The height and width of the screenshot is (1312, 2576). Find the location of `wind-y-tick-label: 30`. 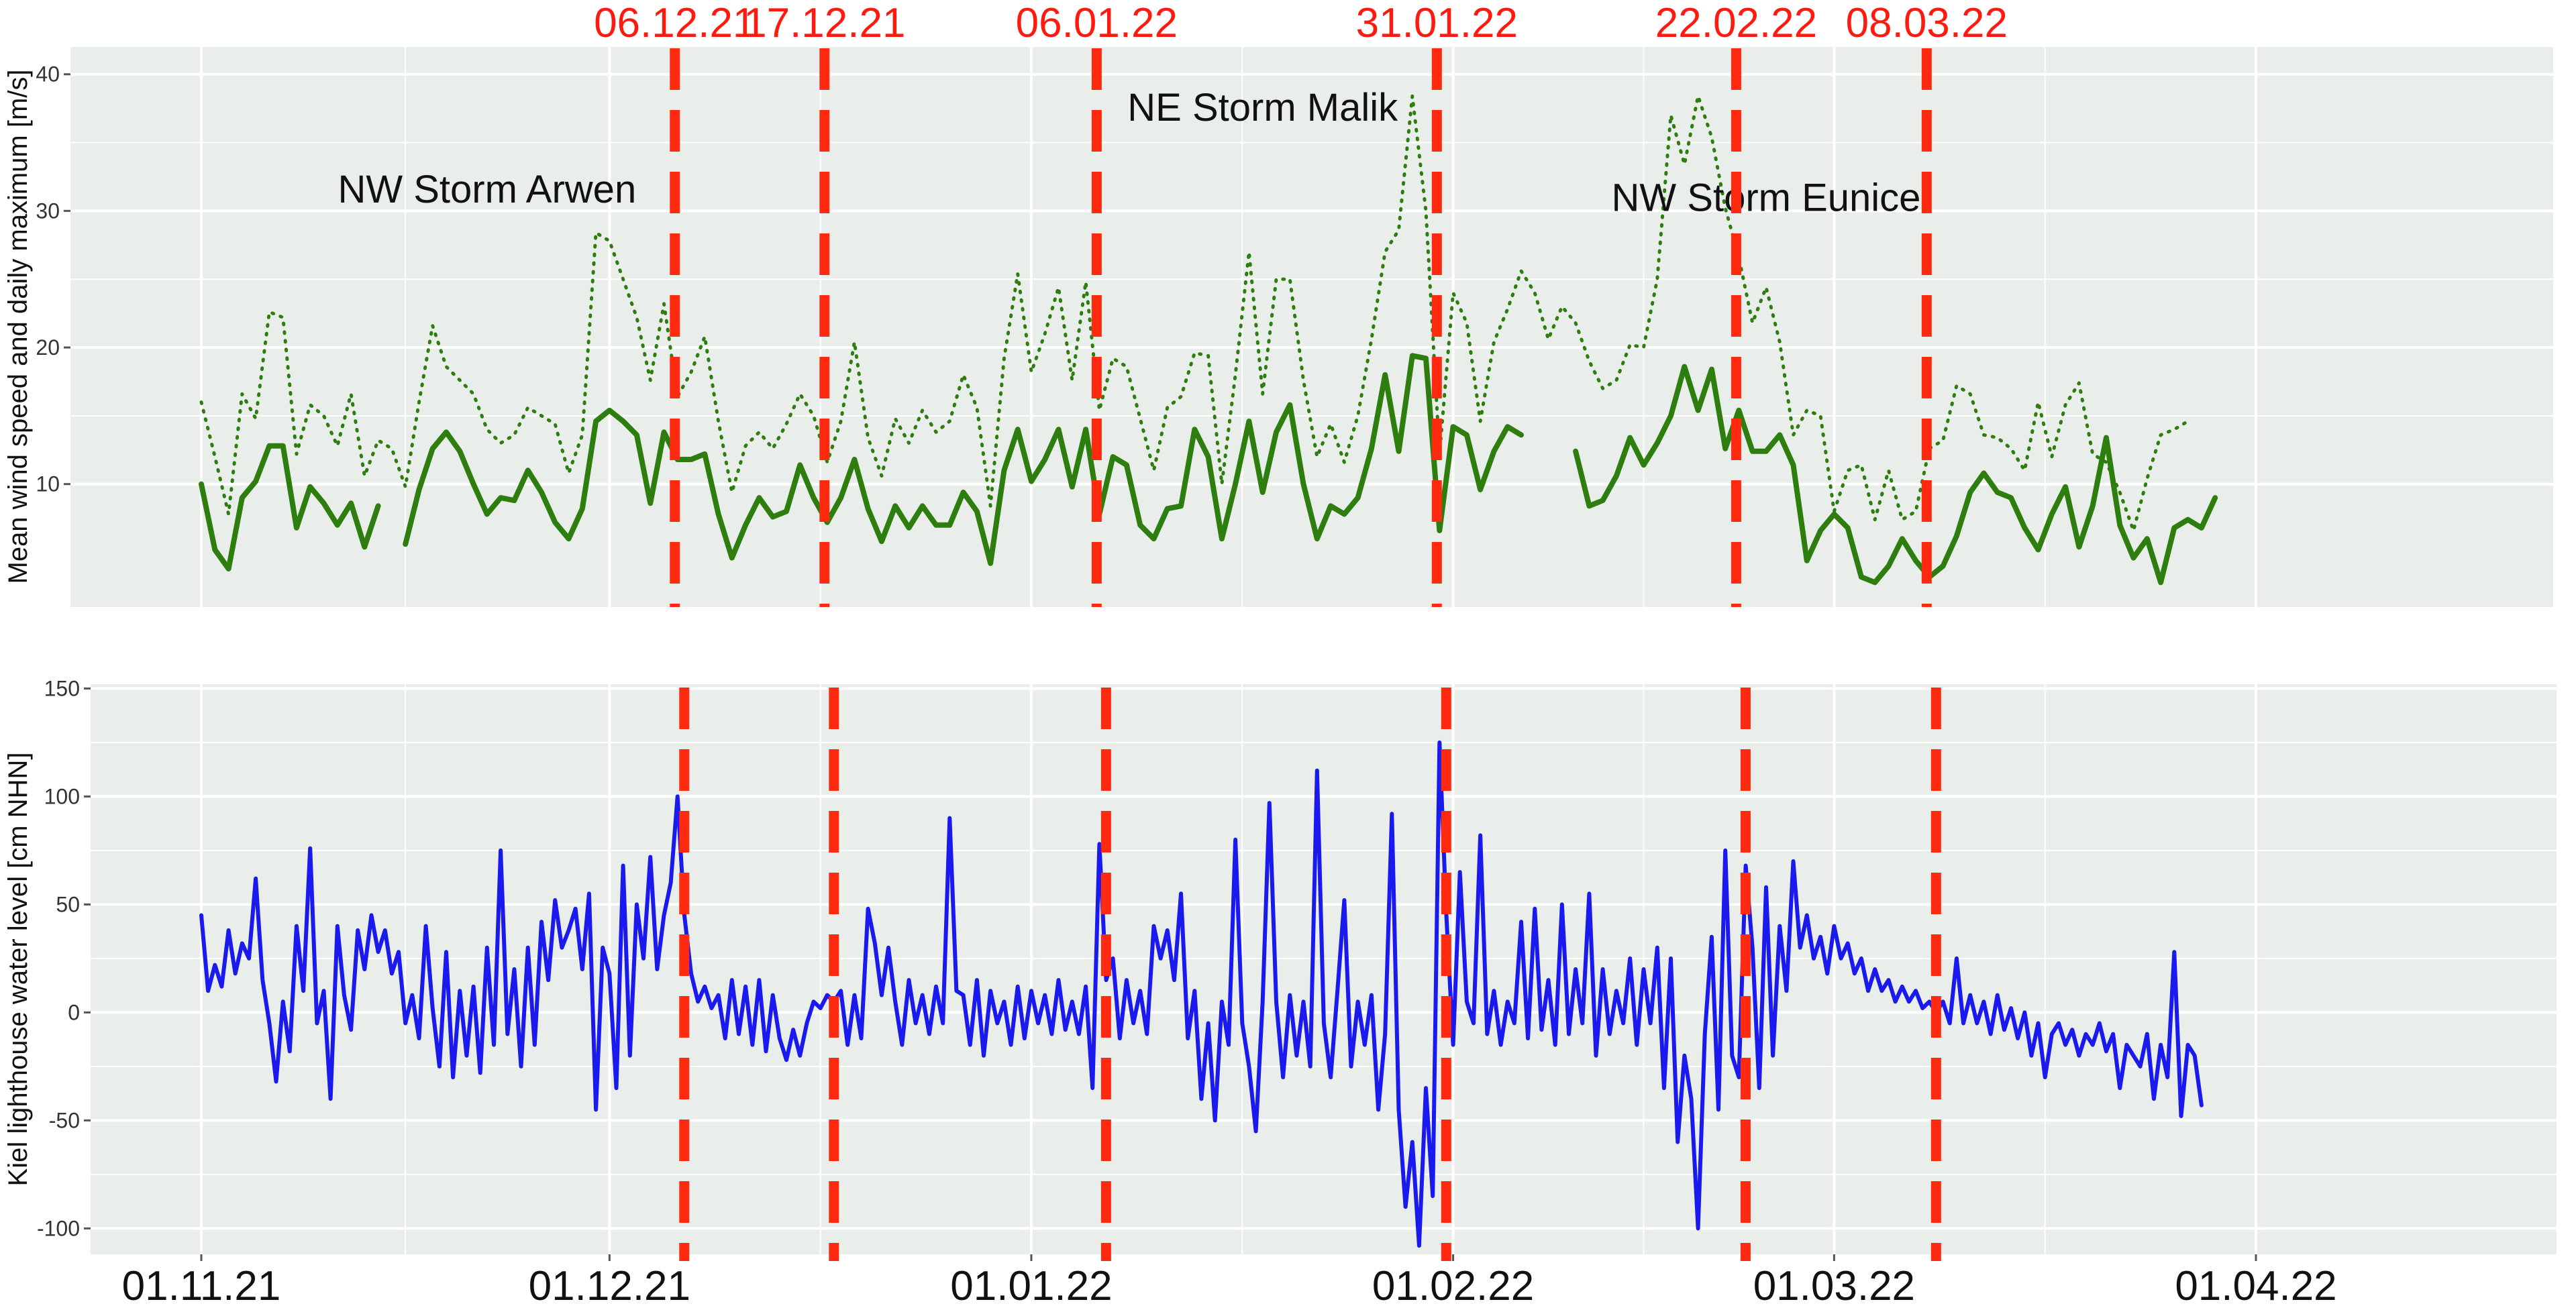

wind-y-tick-label: 30 is located at coordinates (48, 211).